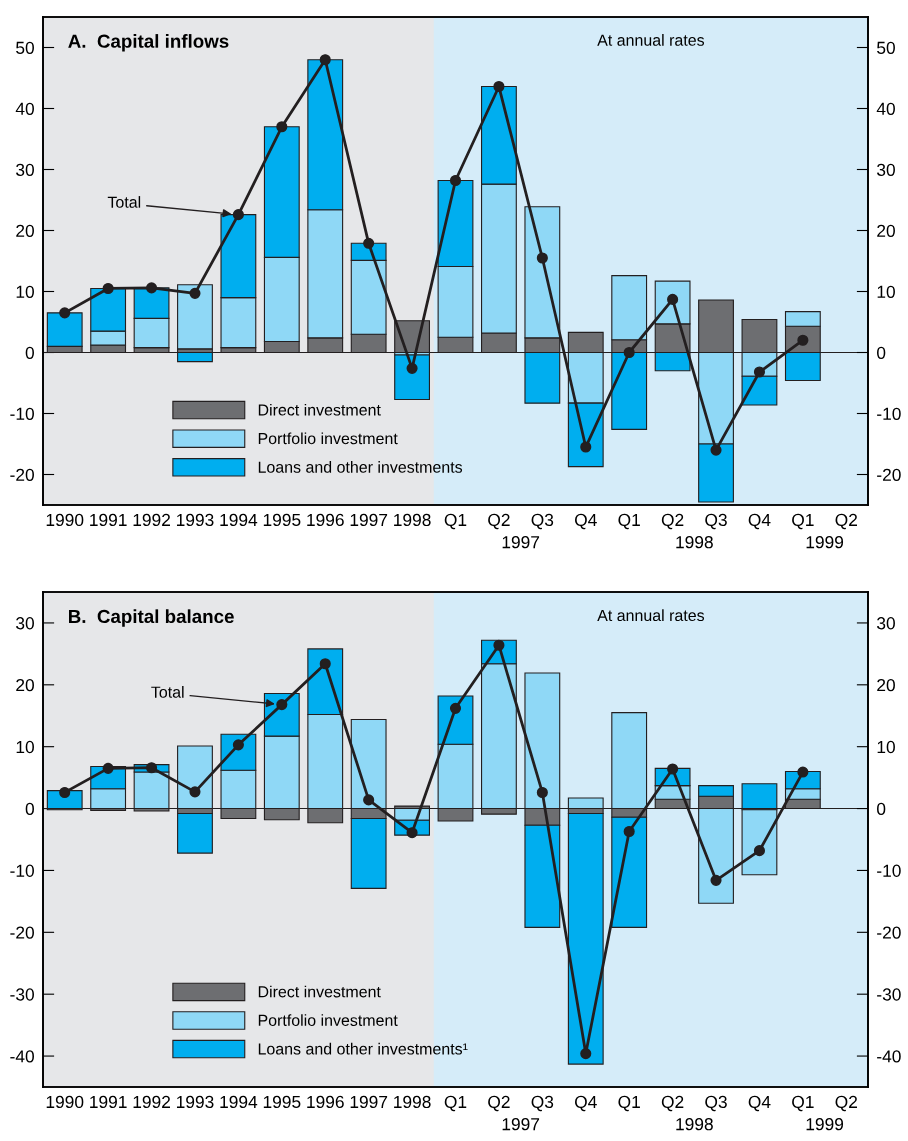 The image size is (908, 1141). I want to click on y-tick-label: -30, so click(22, 994).